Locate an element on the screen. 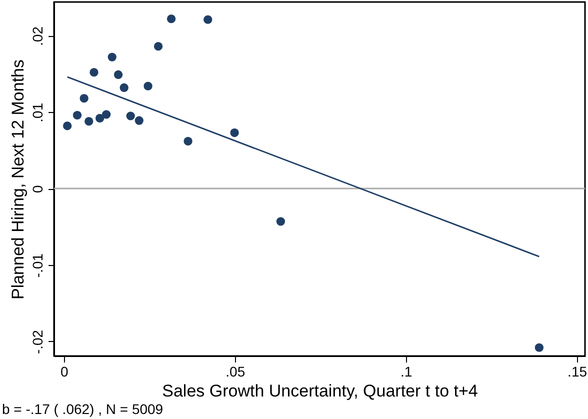 The width and height of the screenshot is (588, 419). text: b = -.17 ( .062) , N = 5009 is located at coordinates (83, 409).